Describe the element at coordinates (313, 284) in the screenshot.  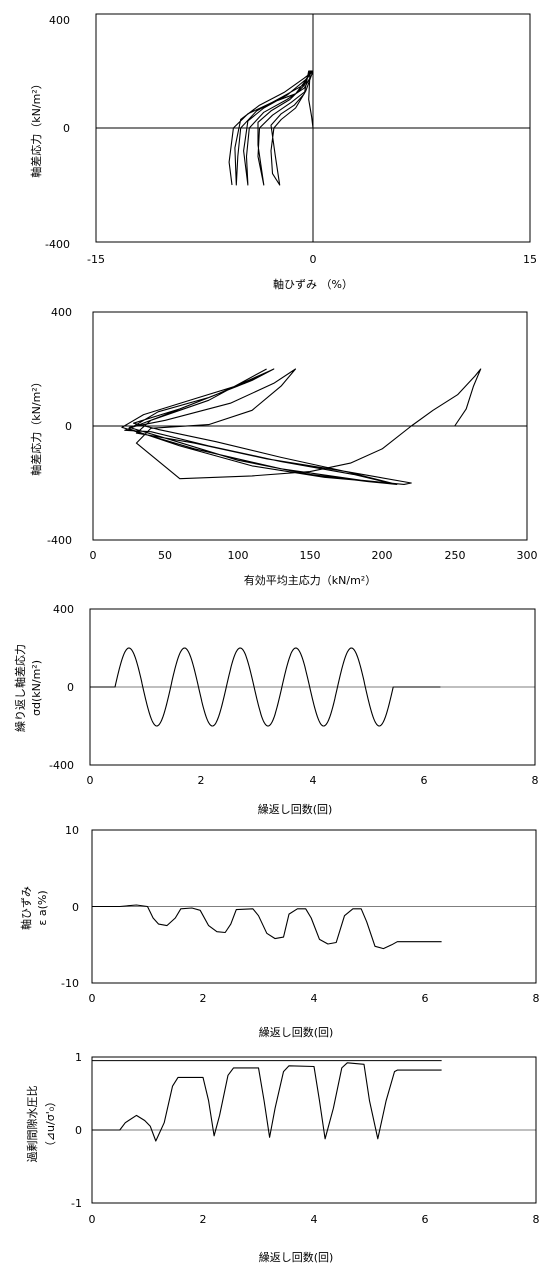
I see `x-axis-label: 軸ひずみ （%）` at that location.